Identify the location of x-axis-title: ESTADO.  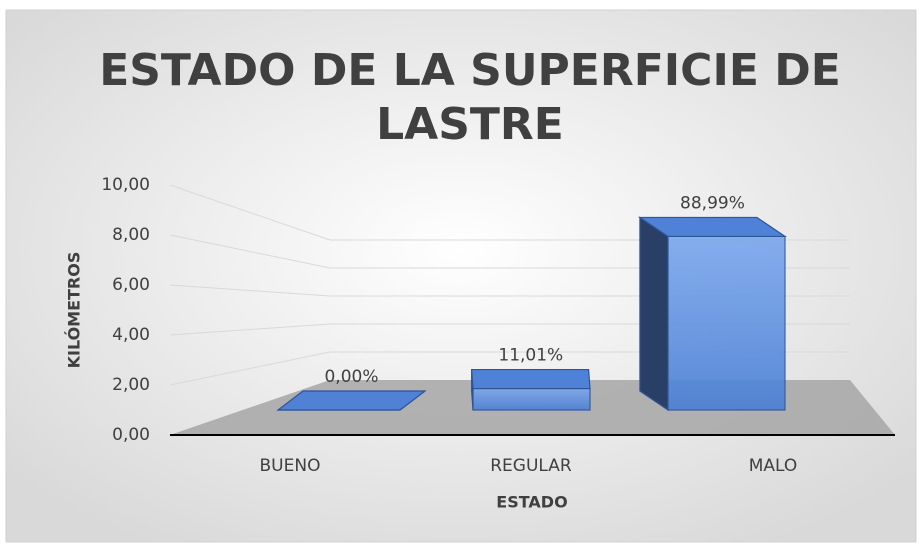
(531, 502).